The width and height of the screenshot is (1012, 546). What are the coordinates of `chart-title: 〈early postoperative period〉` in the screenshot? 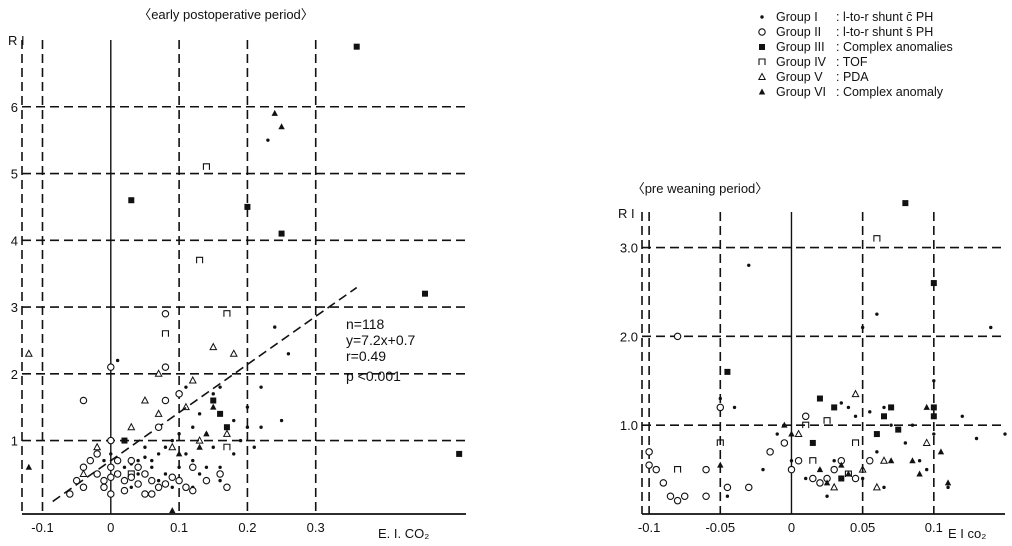 It's located at (226, 14).